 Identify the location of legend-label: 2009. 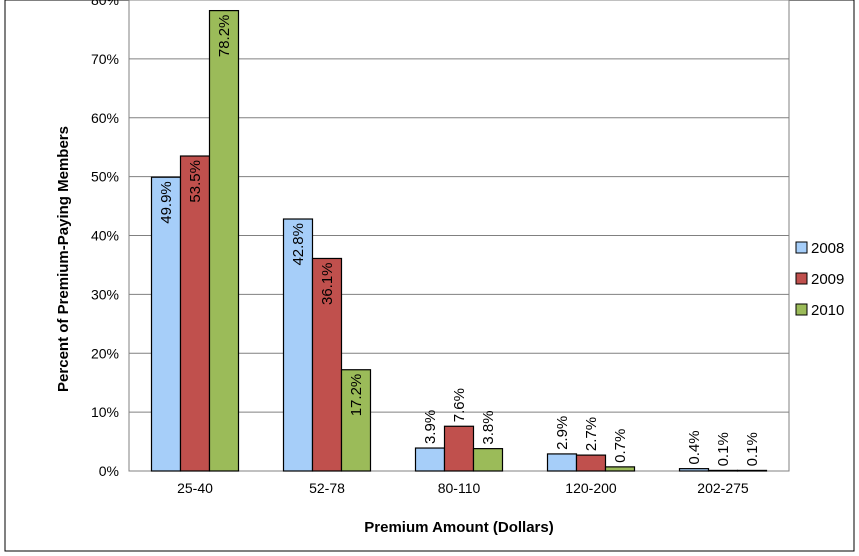
(827, 279).